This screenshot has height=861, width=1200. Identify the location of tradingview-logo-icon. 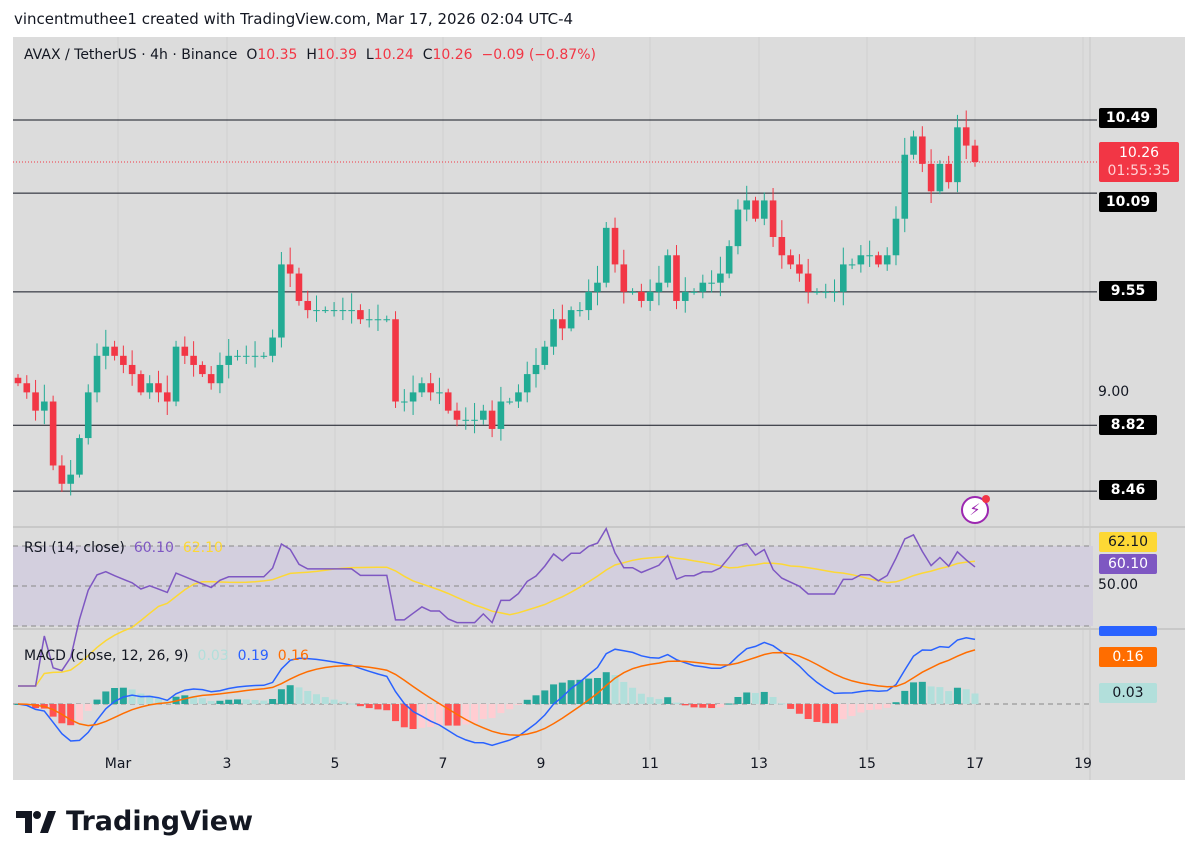
(36, 821).